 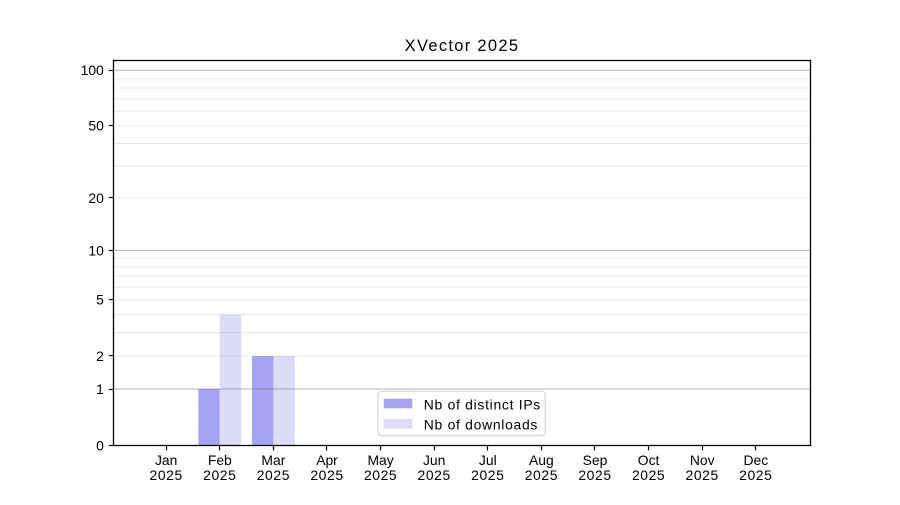 What do you see at coordinates (100, 445) in the screenshot?
I see `svg-text: 0` at bounding box center [100, 445].